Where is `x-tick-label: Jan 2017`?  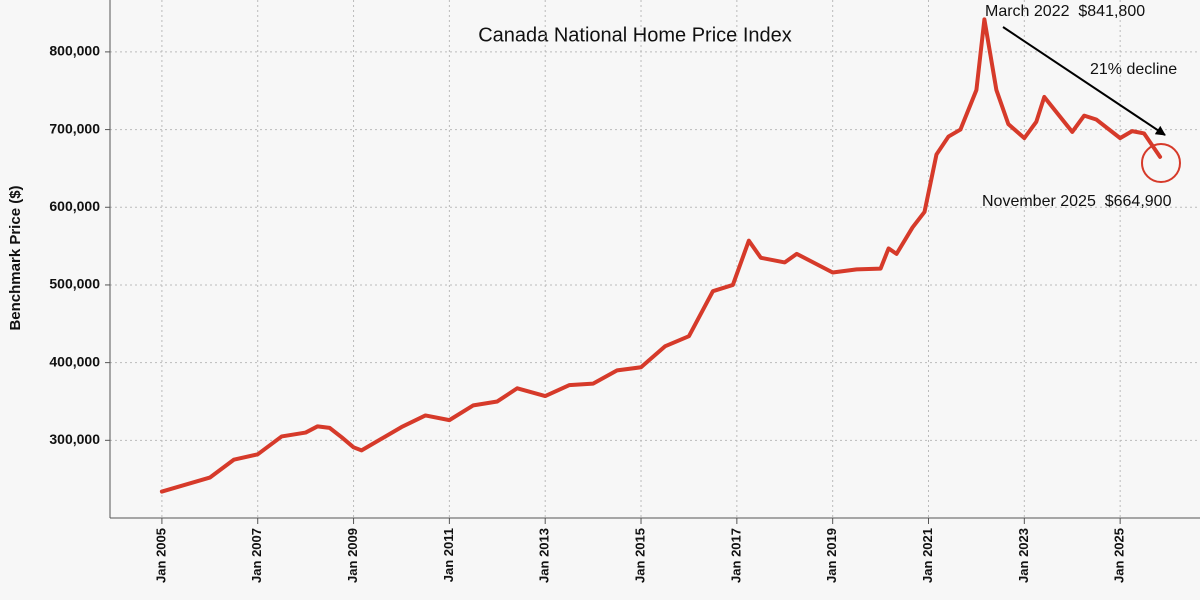 x-tick-label: Jan 2017 is located at coordinates (735, 555).